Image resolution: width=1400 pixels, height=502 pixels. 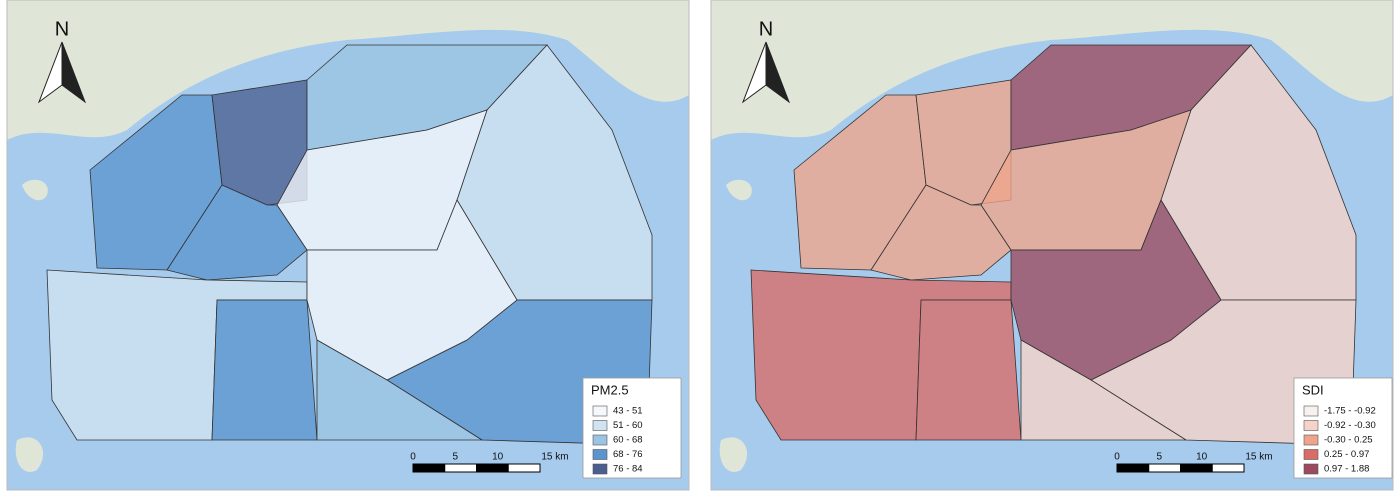 I want to click on legend-label: 51 - 60, so click(x=628, y=425).